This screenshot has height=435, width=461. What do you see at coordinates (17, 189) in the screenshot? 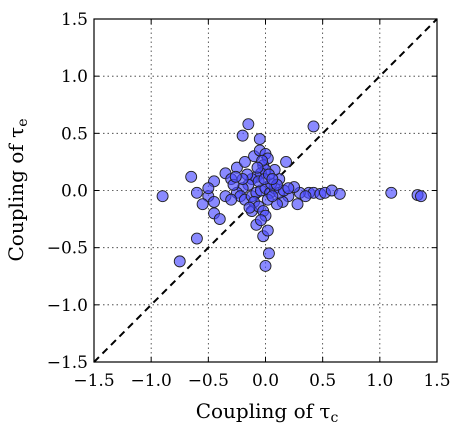
I see `y-axis-label: Coupling of τe` at bounding box center [17, 189].